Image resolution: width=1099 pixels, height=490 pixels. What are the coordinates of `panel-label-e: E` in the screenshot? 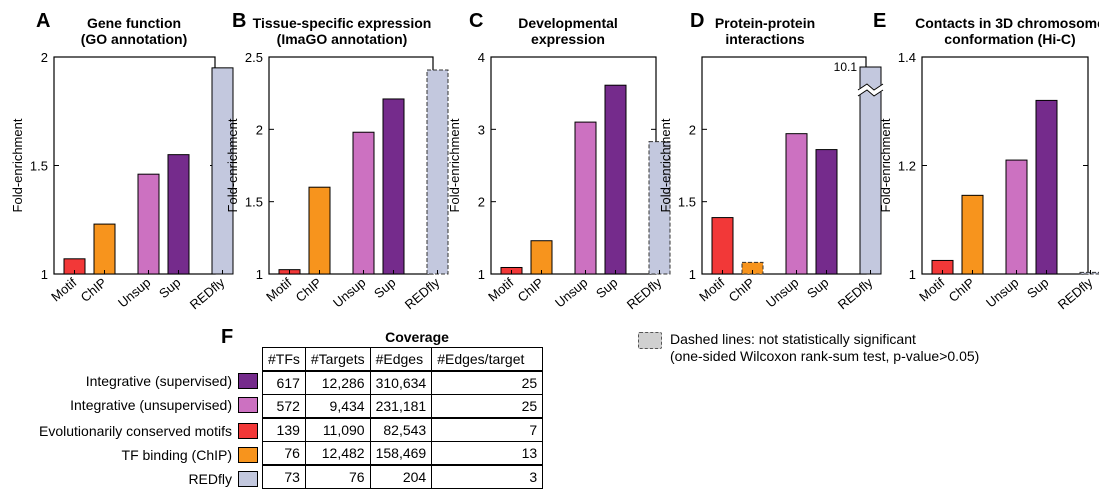 It's located at (879, 21).